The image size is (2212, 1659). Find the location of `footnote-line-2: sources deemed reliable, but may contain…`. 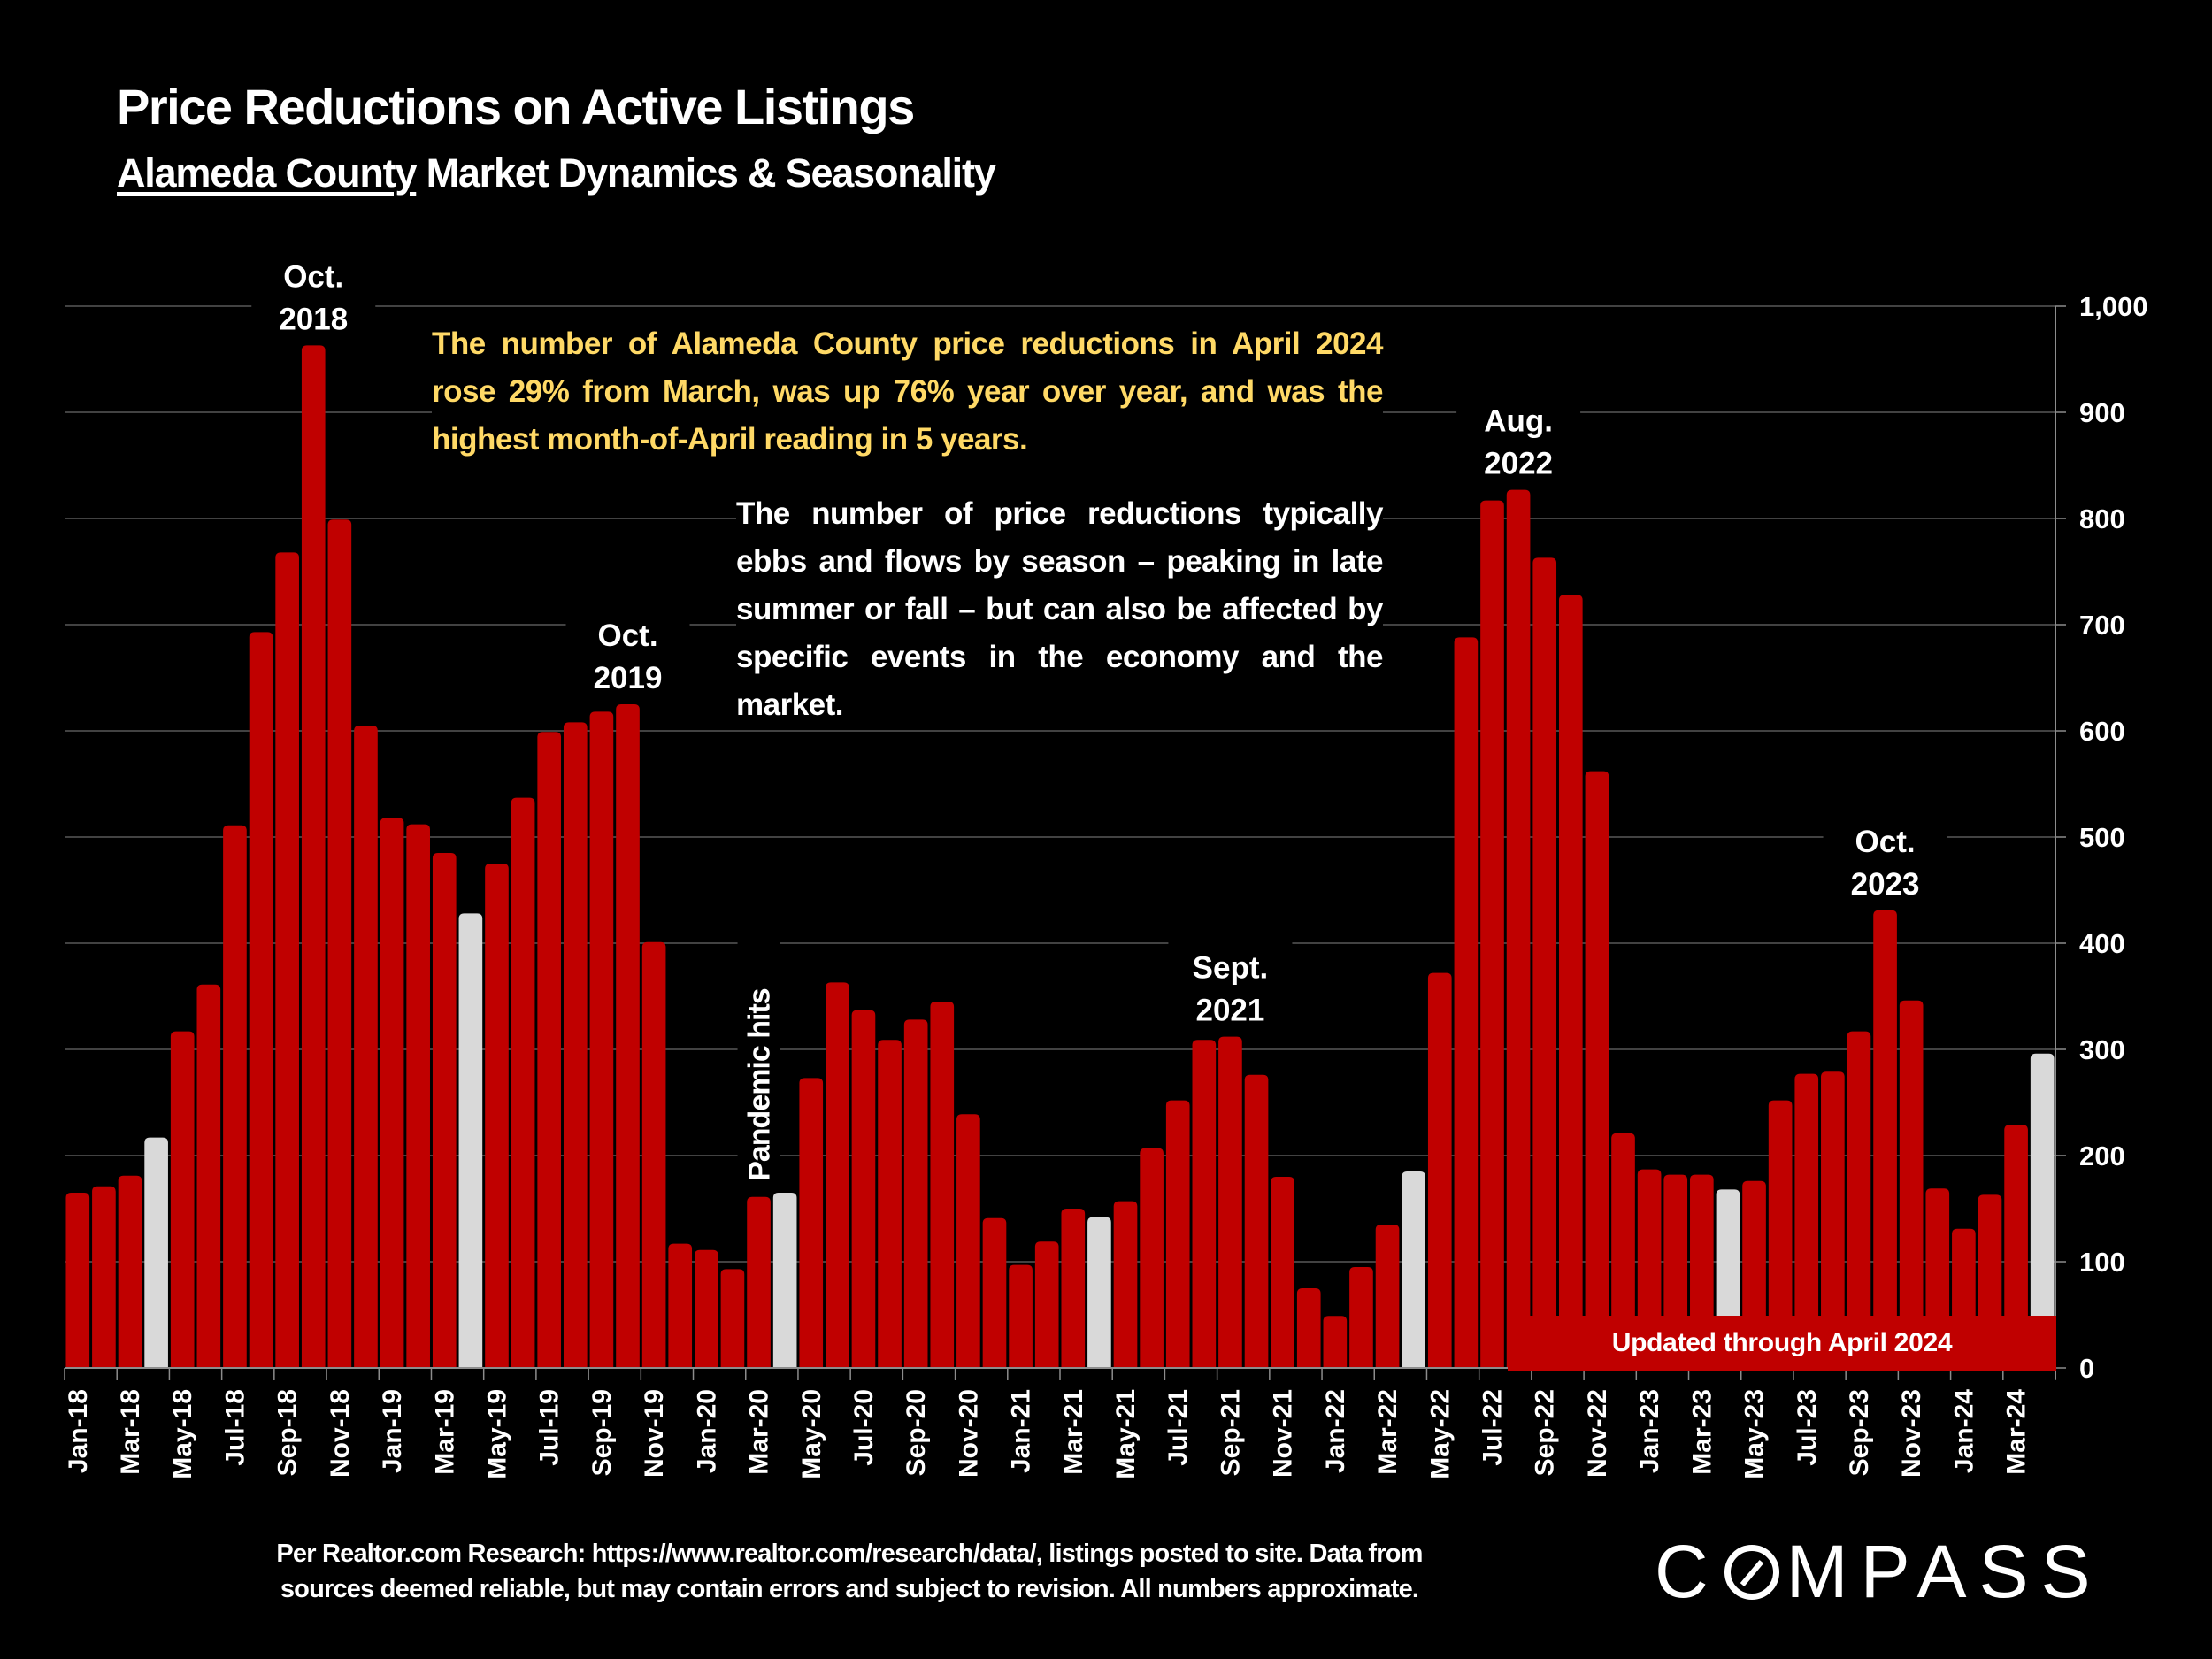

footnote-line-2: sources deemed reliable, but may contain… is located at coordinates (850, 1589).